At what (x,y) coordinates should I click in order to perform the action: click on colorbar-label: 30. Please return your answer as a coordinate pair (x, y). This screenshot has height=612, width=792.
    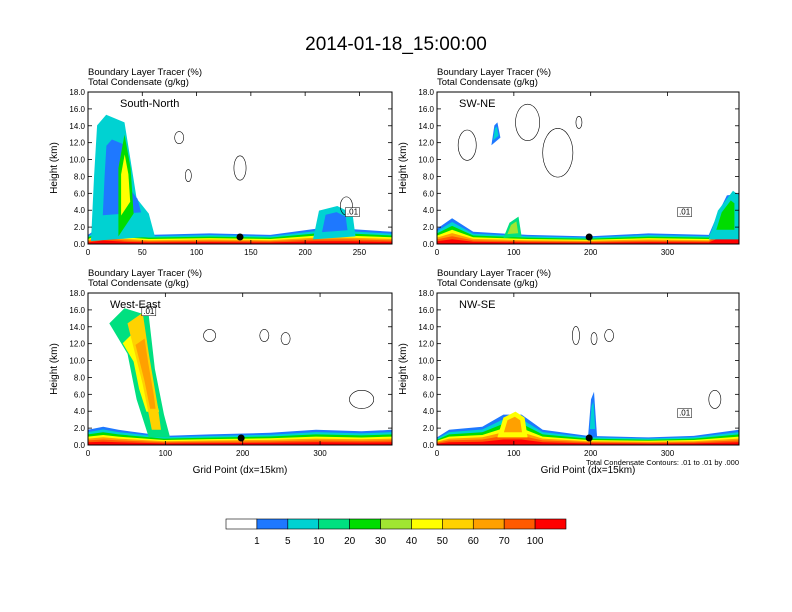
    Looking at the image, I should click on (381, 541).